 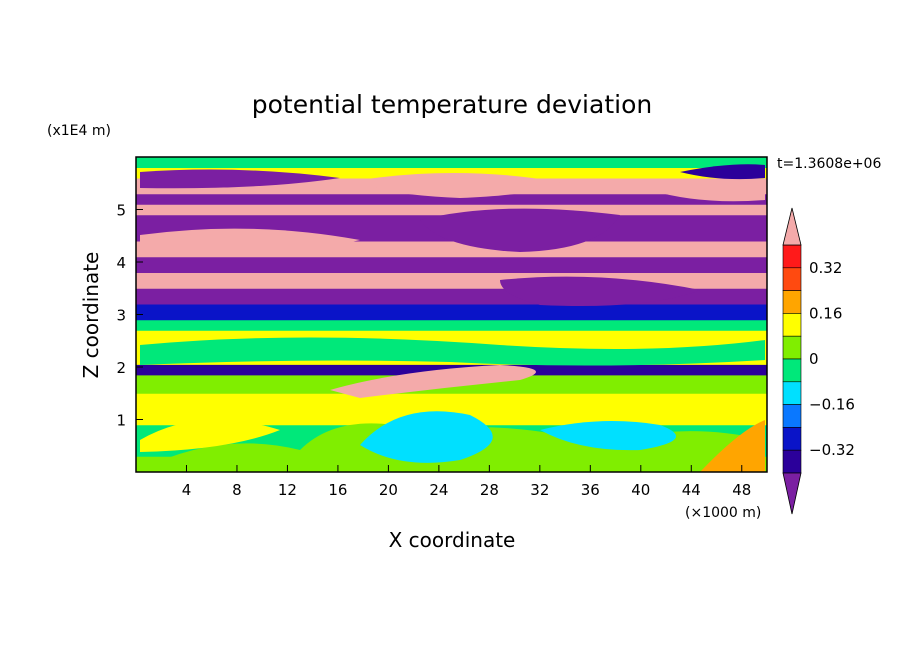 What do you see at coordinates (287, 490) in the screenshot?
I see `x-tick-label: 12` at bounding box center [287, 490].